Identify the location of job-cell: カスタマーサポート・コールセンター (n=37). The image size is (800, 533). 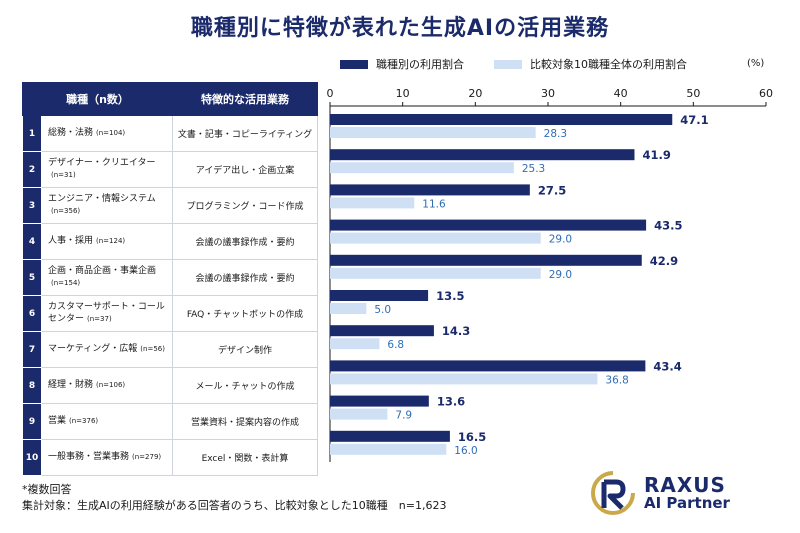
(107, 313).